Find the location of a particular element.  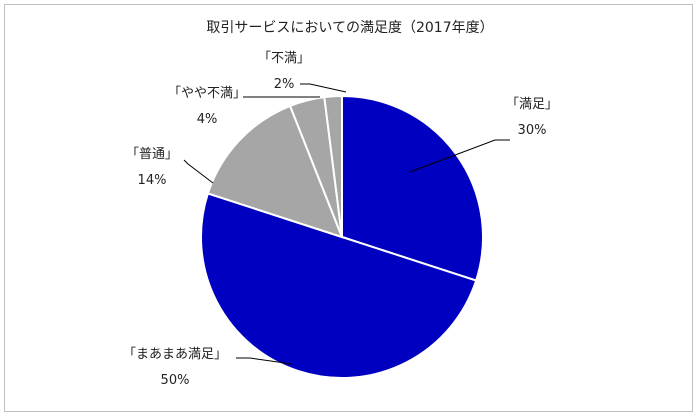

slice-value-somewhat-unsat: 4% is located at coordinates (207, 119).